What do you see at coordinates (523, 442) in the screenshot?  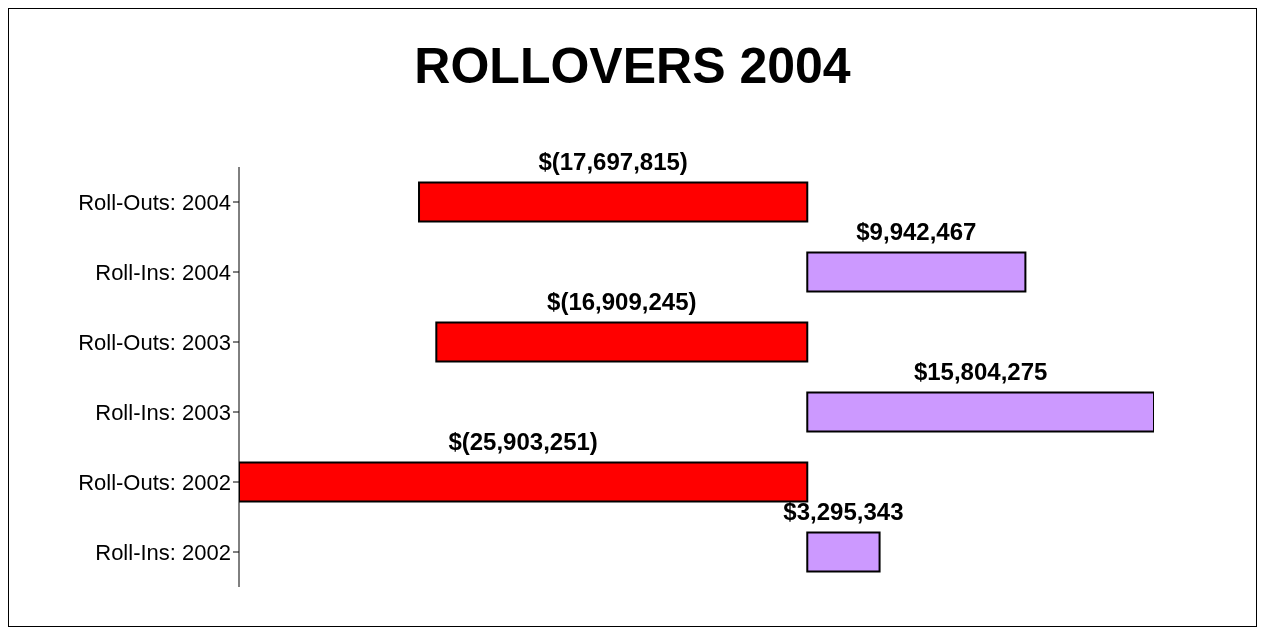 I see `data-label: $(25,903,251)` at bounding box center [523, 442].